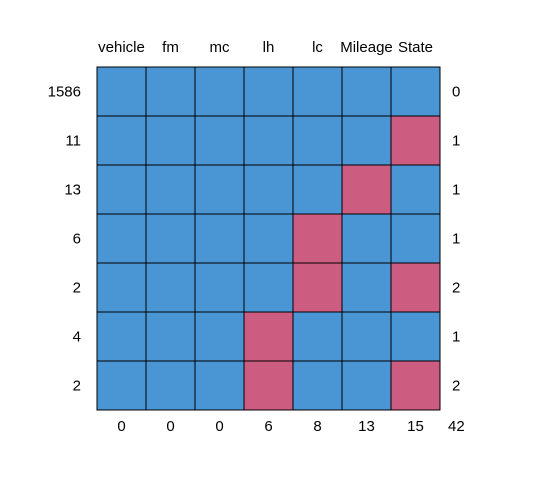 The image size is (537, 480). I want to click on pattern-cell-r6-lh, so click(268, 385).